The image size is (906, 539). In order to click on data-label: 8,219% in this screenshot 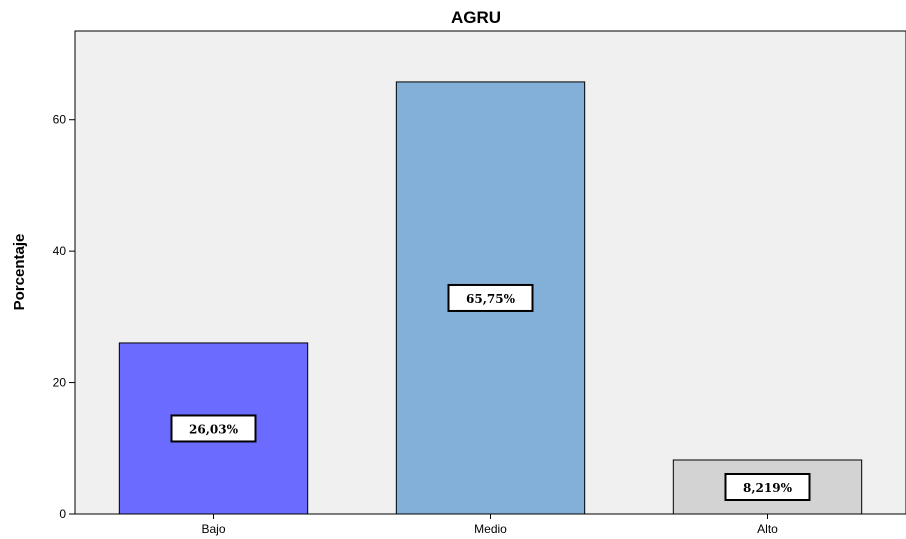, I will do `click(768, 488)`.